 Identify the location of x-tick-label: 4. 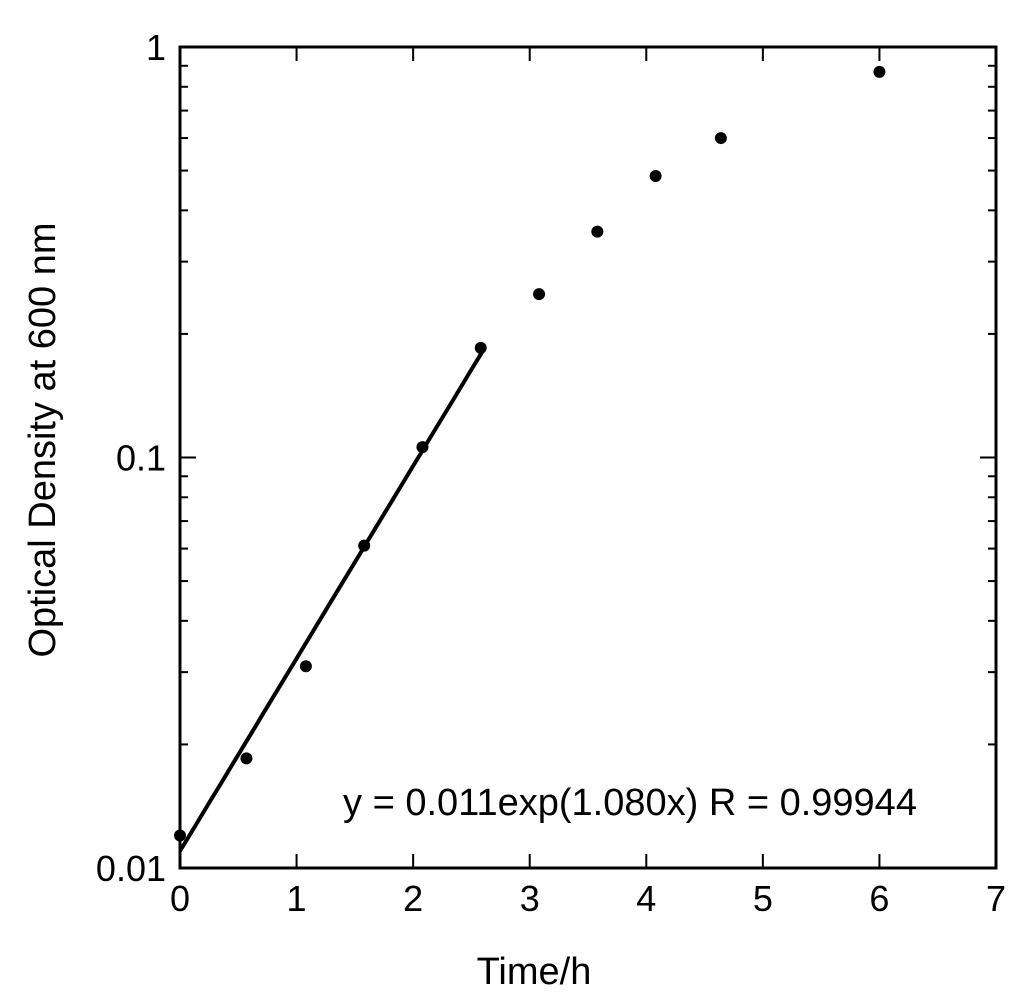
(646, 898).